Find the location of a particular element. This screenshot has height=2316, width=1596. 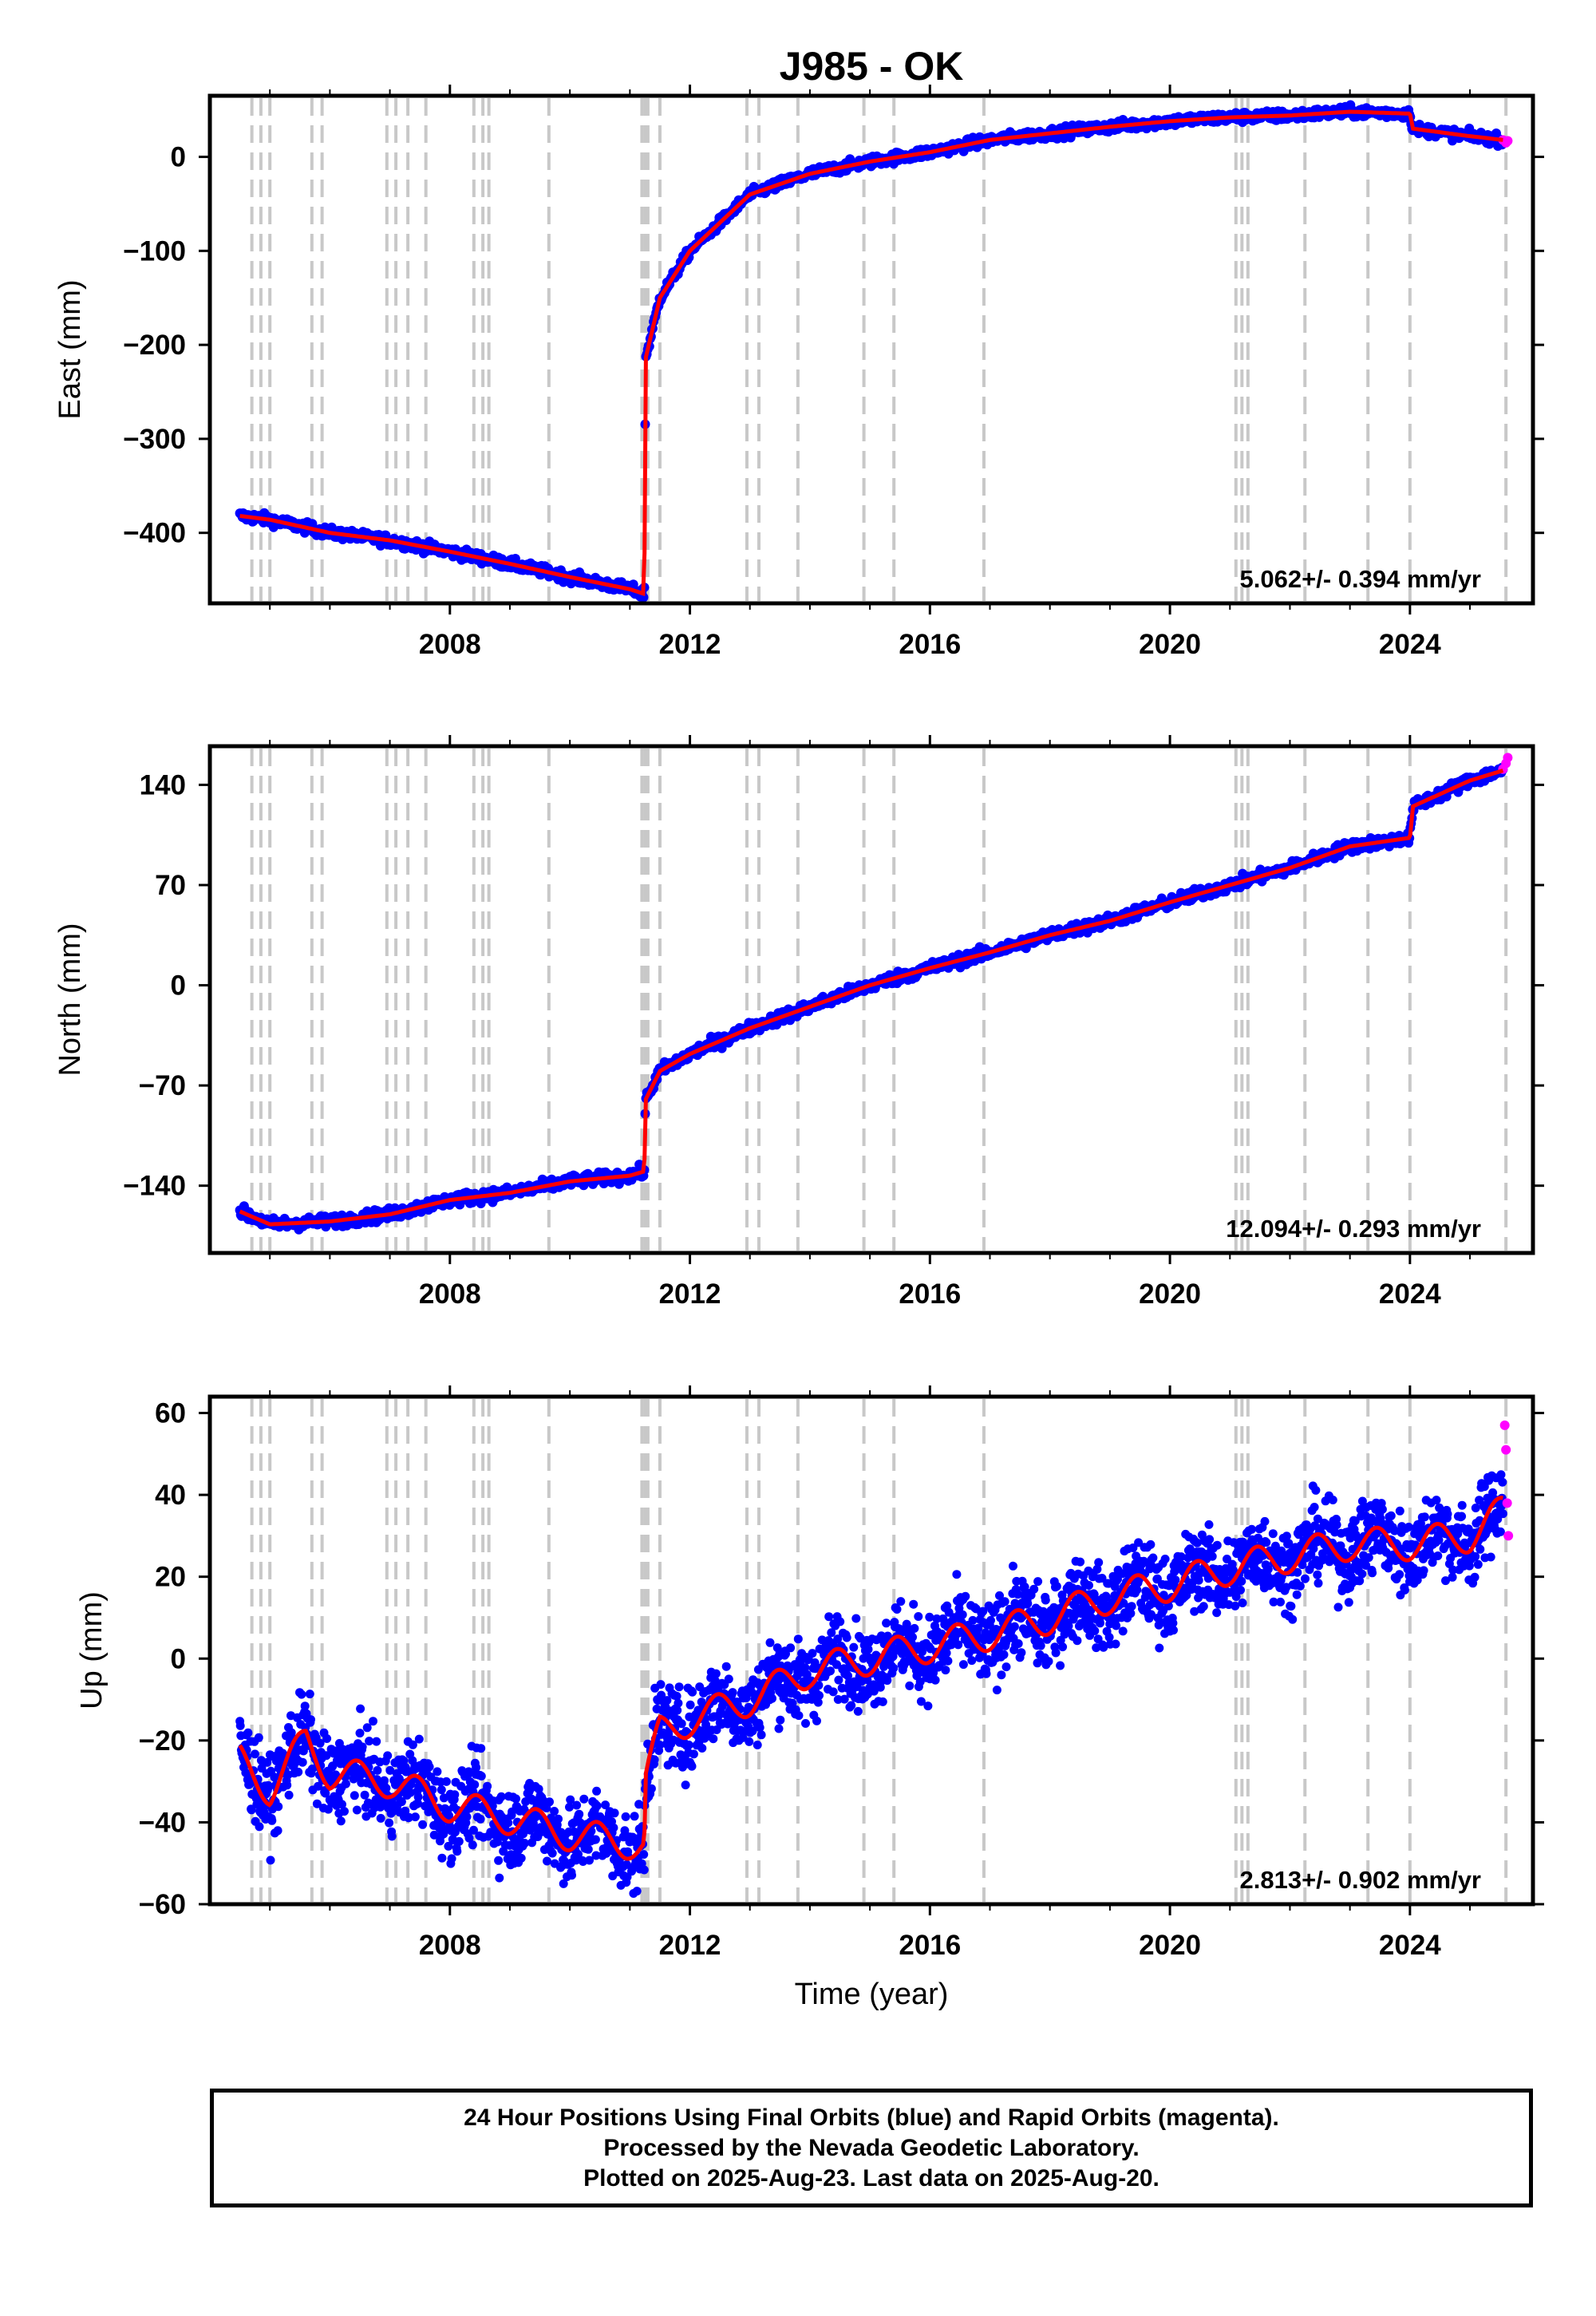

y-tick-label: −70 is located at coordinates (162, 1085).